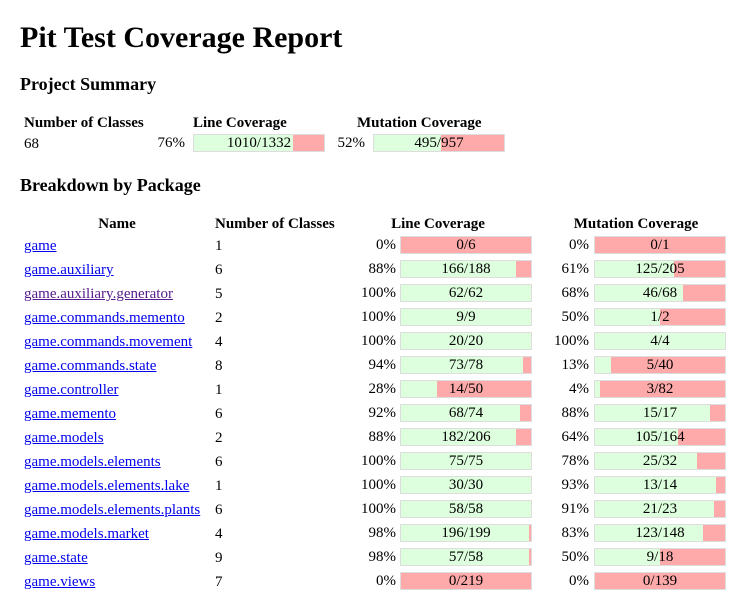 This screenshot has width=742, height=609. I want to click on package-line-coverage-label: 57/58, so click(466, 557).